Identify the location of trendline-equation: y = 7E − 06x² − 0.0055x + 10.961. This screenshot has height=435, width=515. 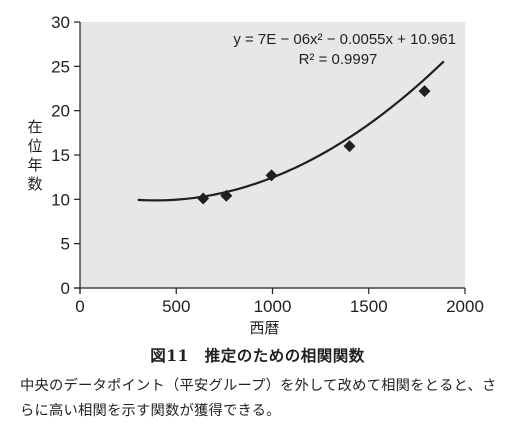
(344, 39).